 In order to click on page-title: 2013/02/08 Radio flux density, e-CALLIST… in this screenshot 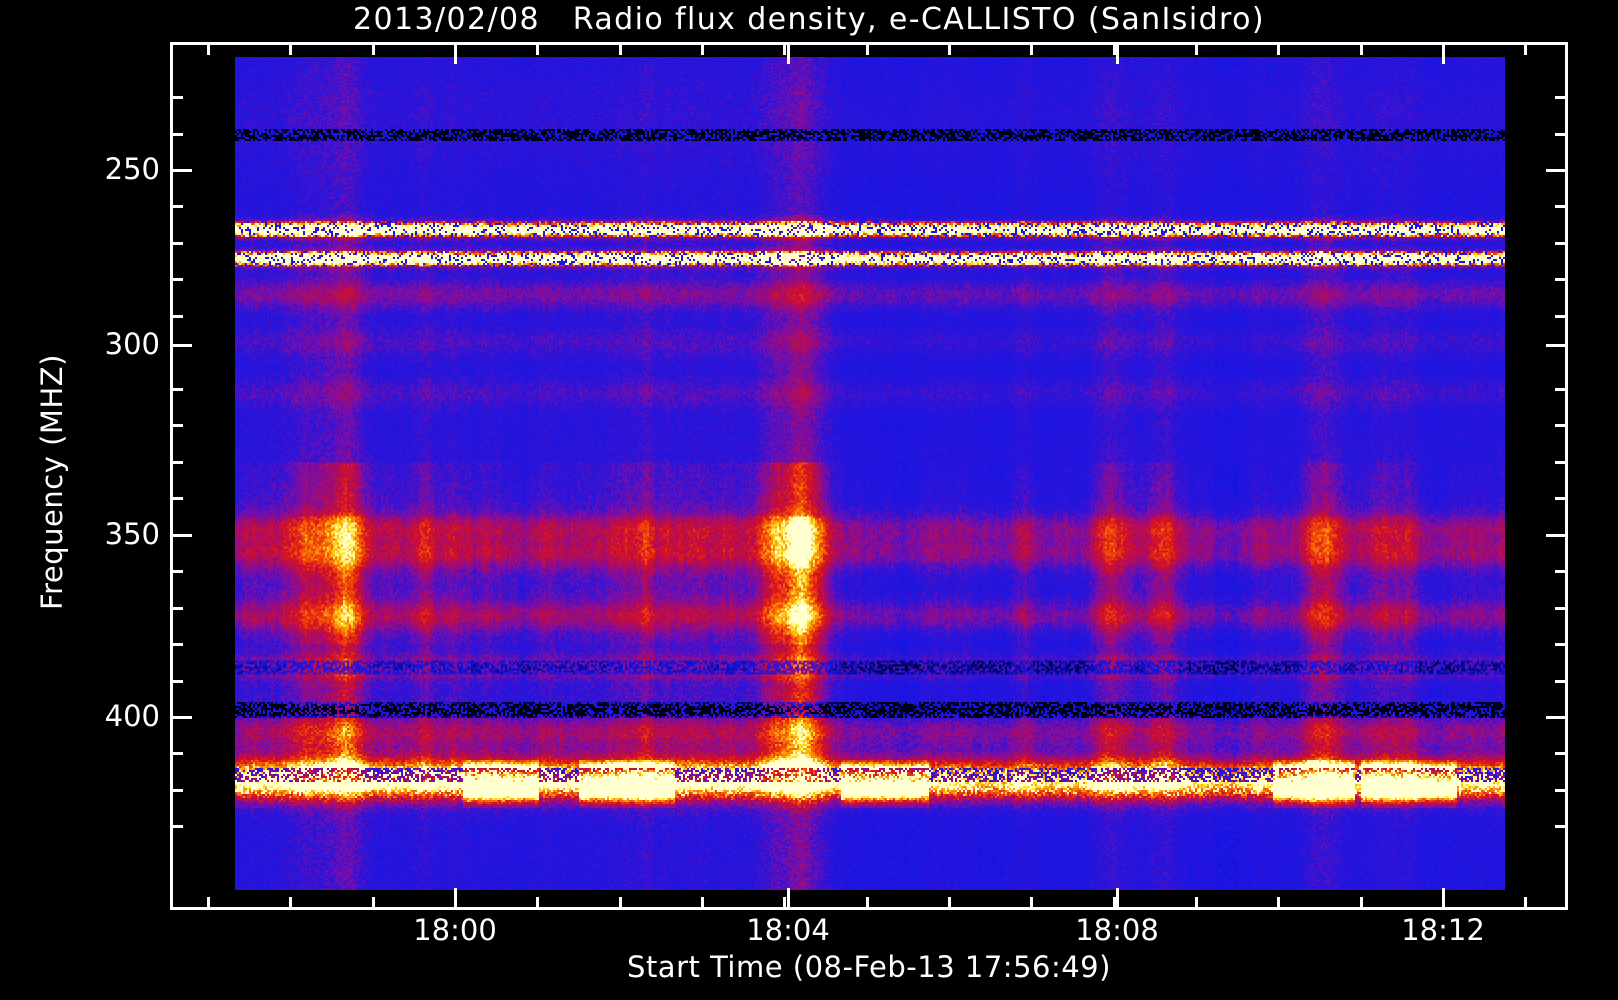, I will do `click(809, 19)`.